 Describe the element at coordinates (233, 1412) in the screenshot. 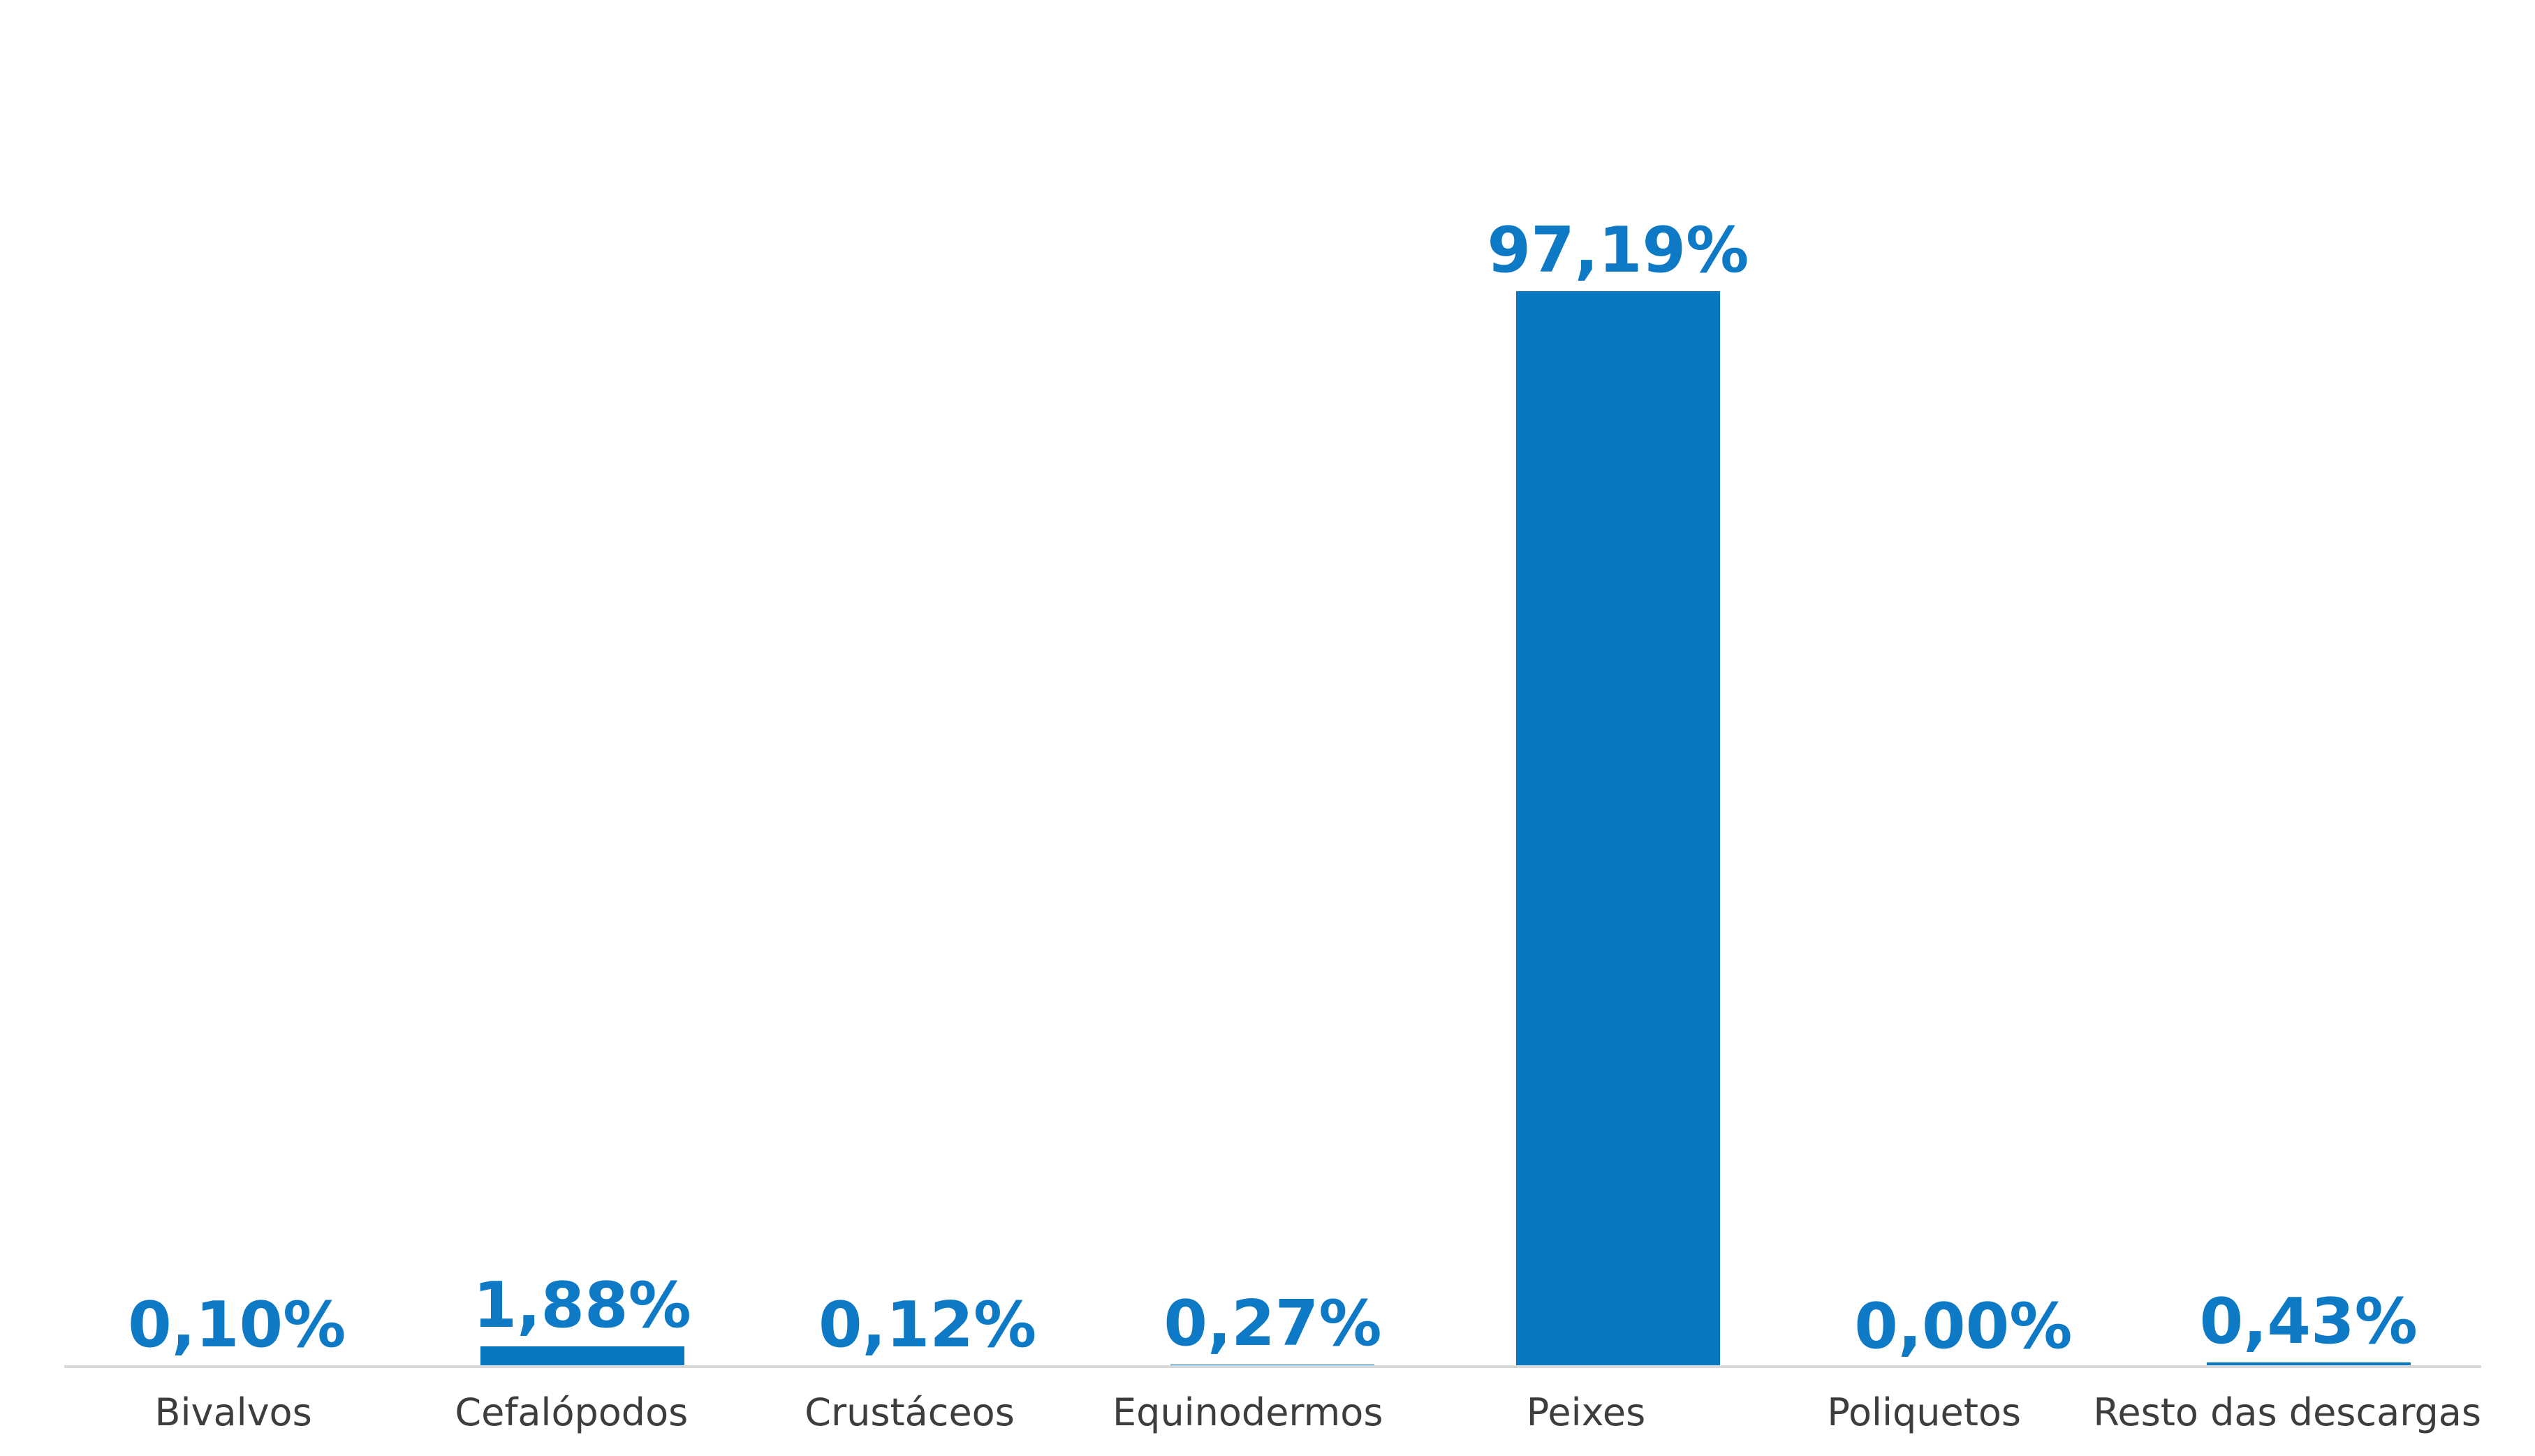

I see `category-label: Bivalvos` at that location.